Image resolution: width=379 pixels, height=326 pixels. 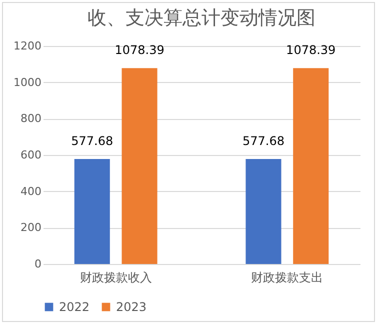 I want to click on y-tick-label: 400, so click(x=31, y=191).